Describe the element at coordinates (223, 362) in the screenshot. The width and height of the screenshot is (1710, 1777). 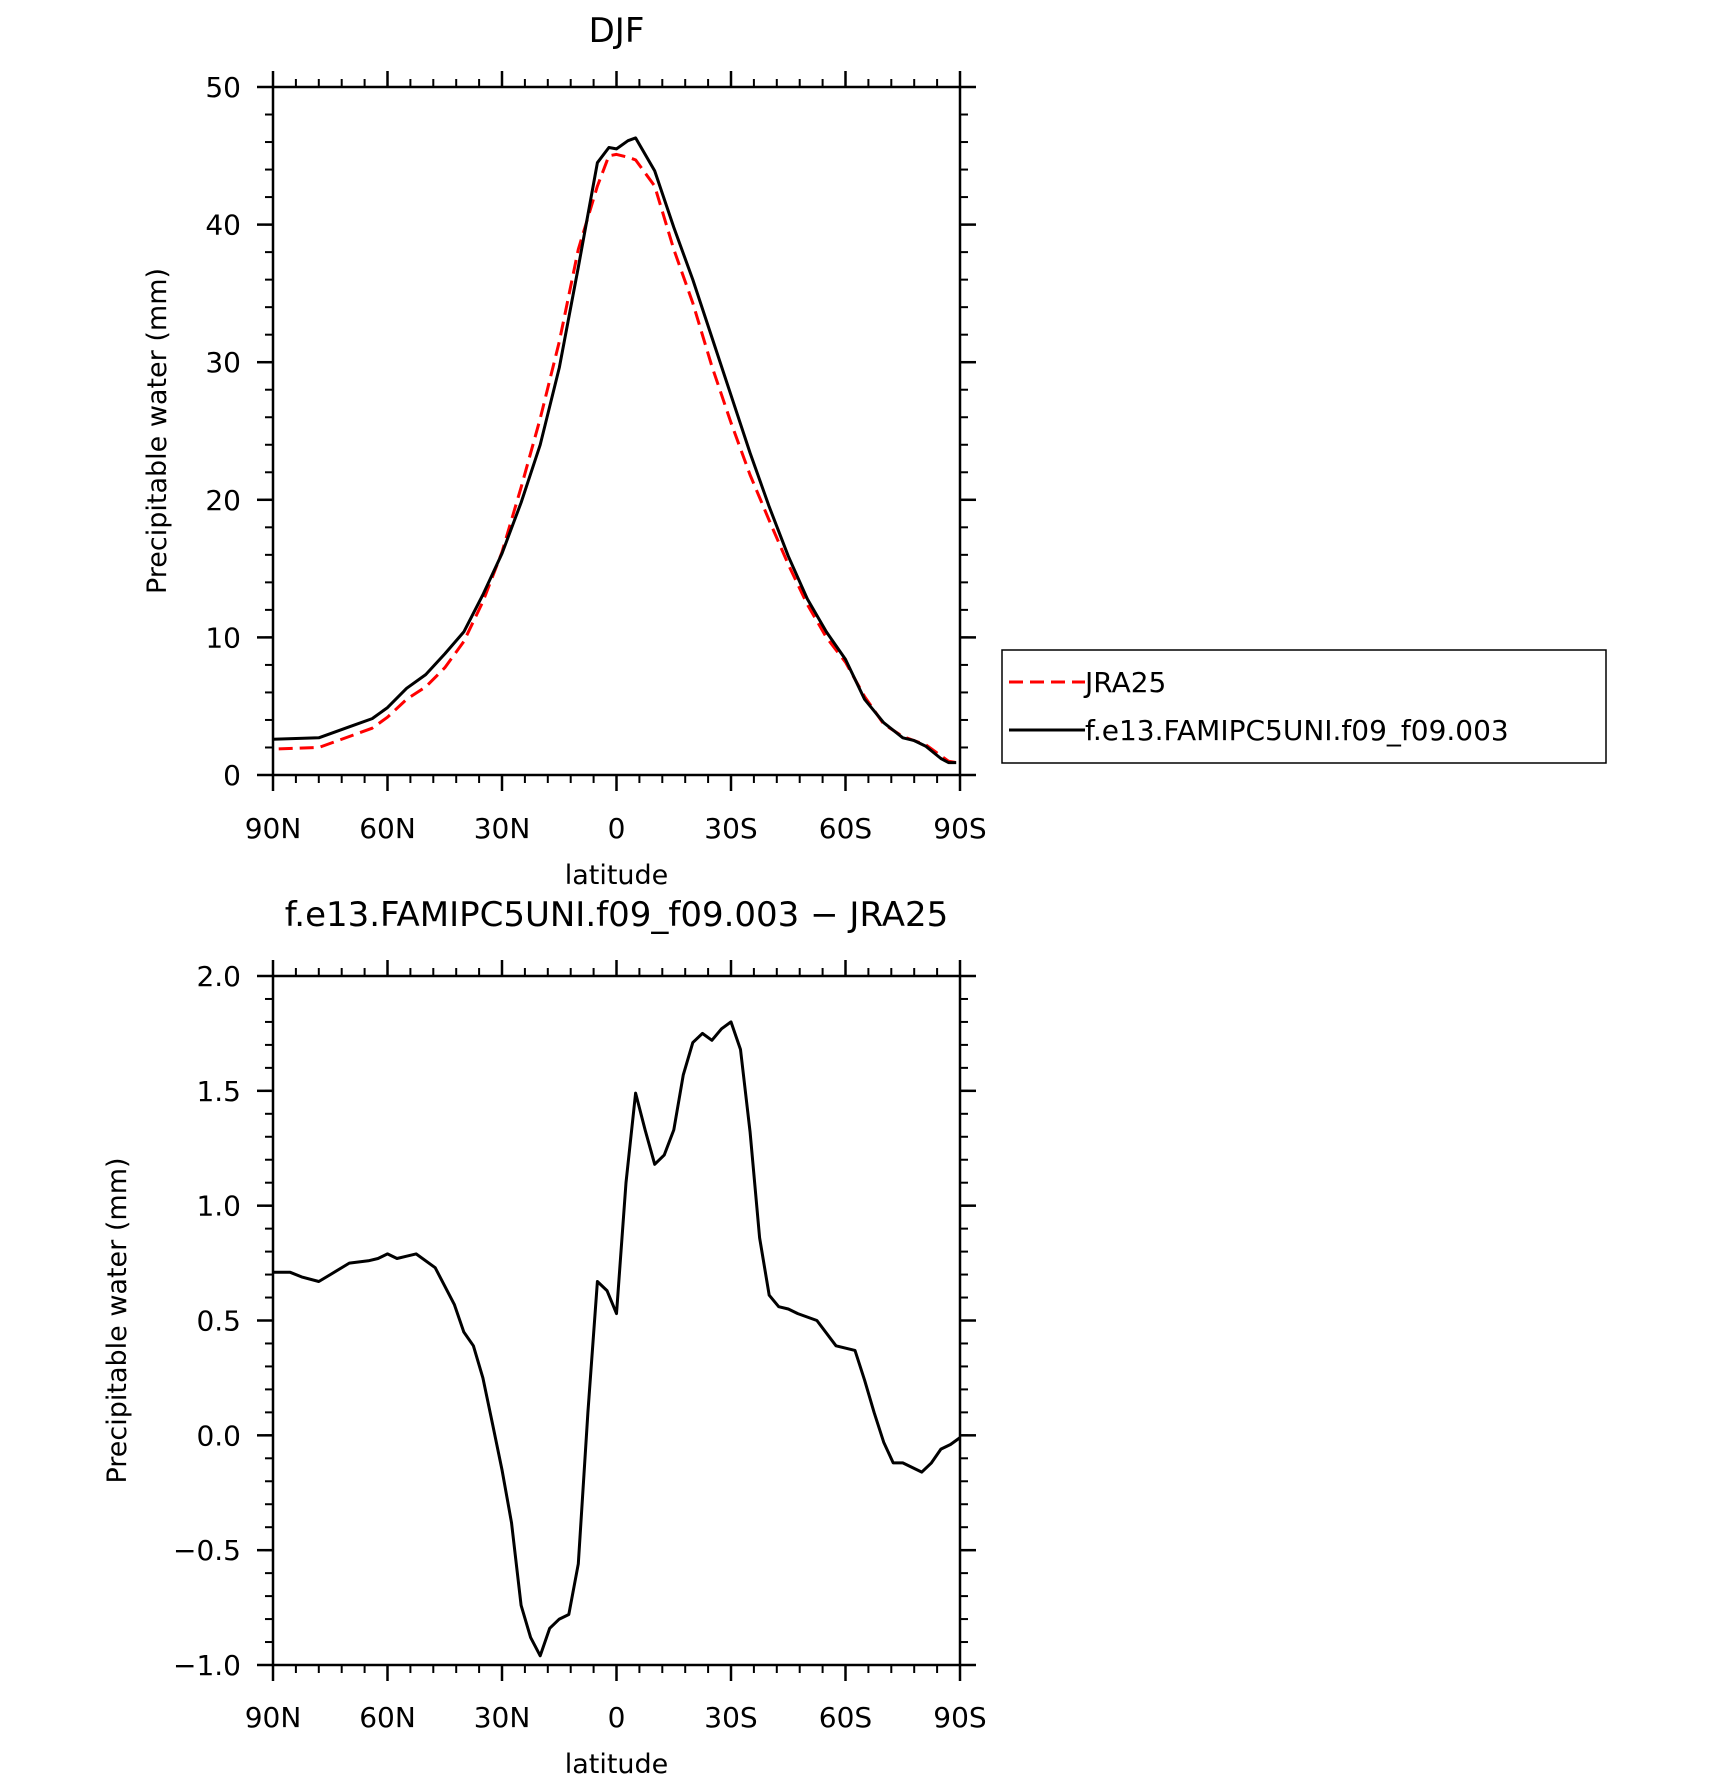
I see `y-tick-label: 30` at that location.